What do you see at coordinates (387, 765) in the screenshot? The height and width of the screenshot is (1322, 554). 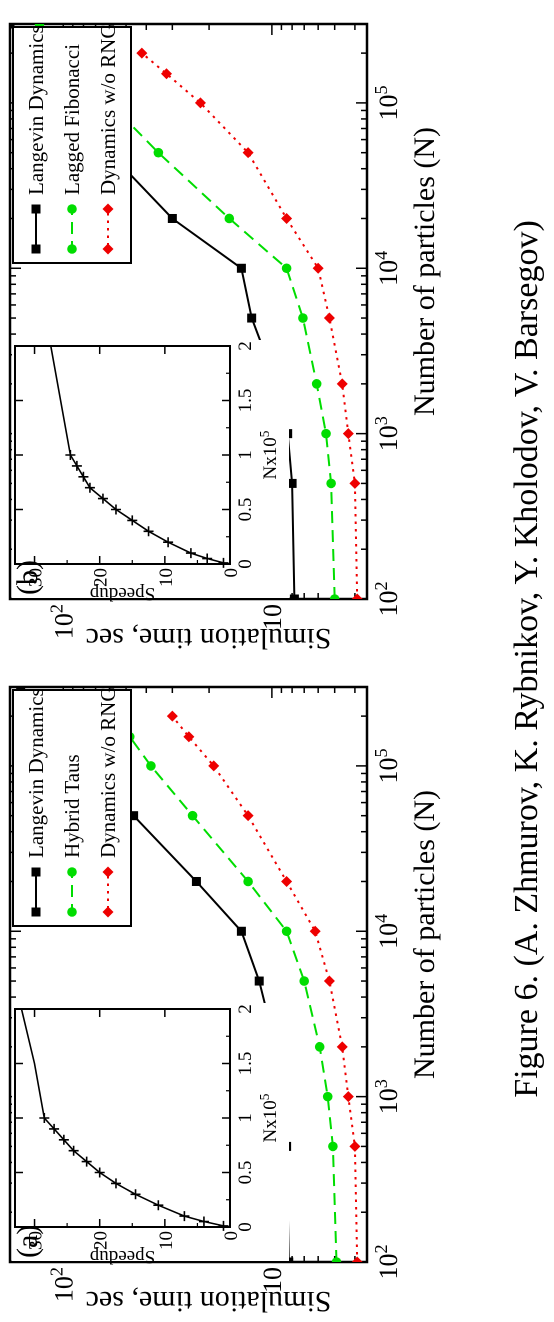 I see `x-tick-label: 10⁵` at bounding box center [387, 765].